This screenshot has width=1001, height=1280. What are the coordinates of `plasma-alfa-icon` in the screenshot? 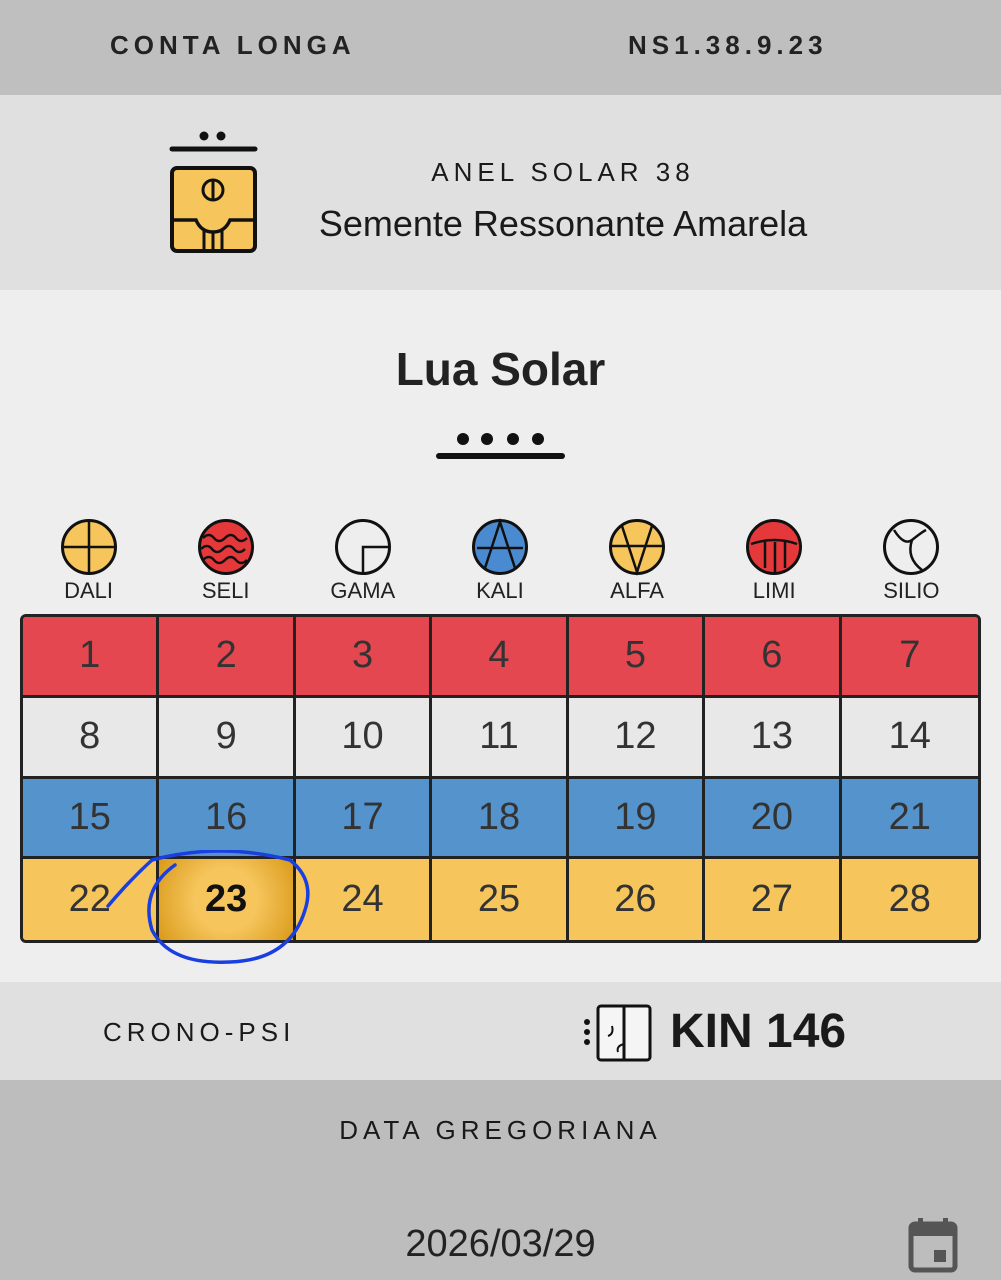 It's located at (637, 547).